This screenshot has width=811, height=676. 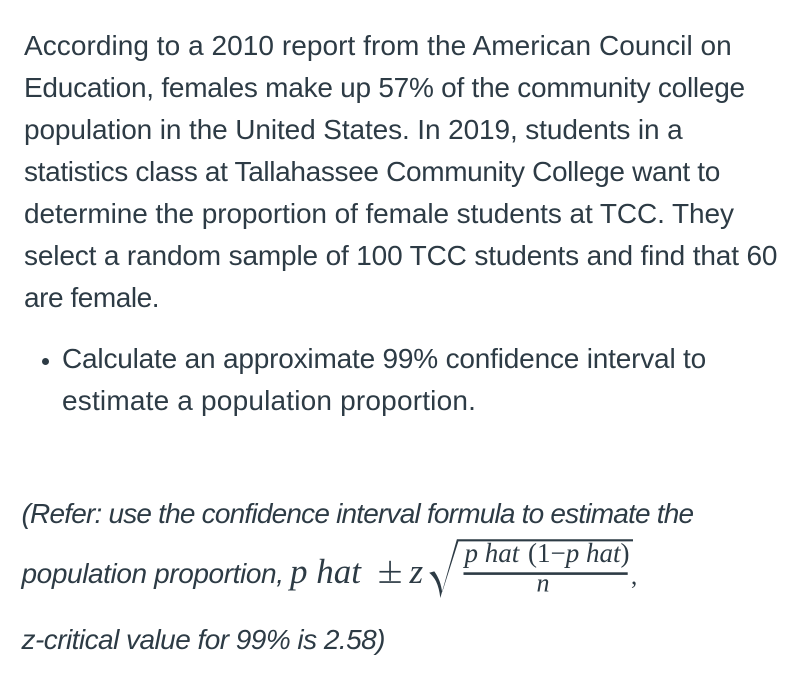 I want to click on svg-text: z, so click(x=416, y=571).